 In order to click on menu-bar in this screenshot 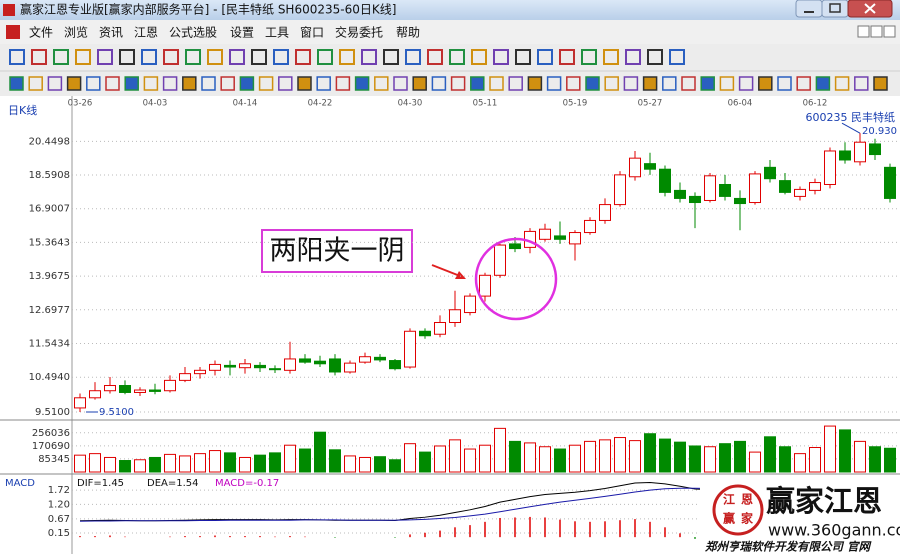, I will do `click(450, 32)`.